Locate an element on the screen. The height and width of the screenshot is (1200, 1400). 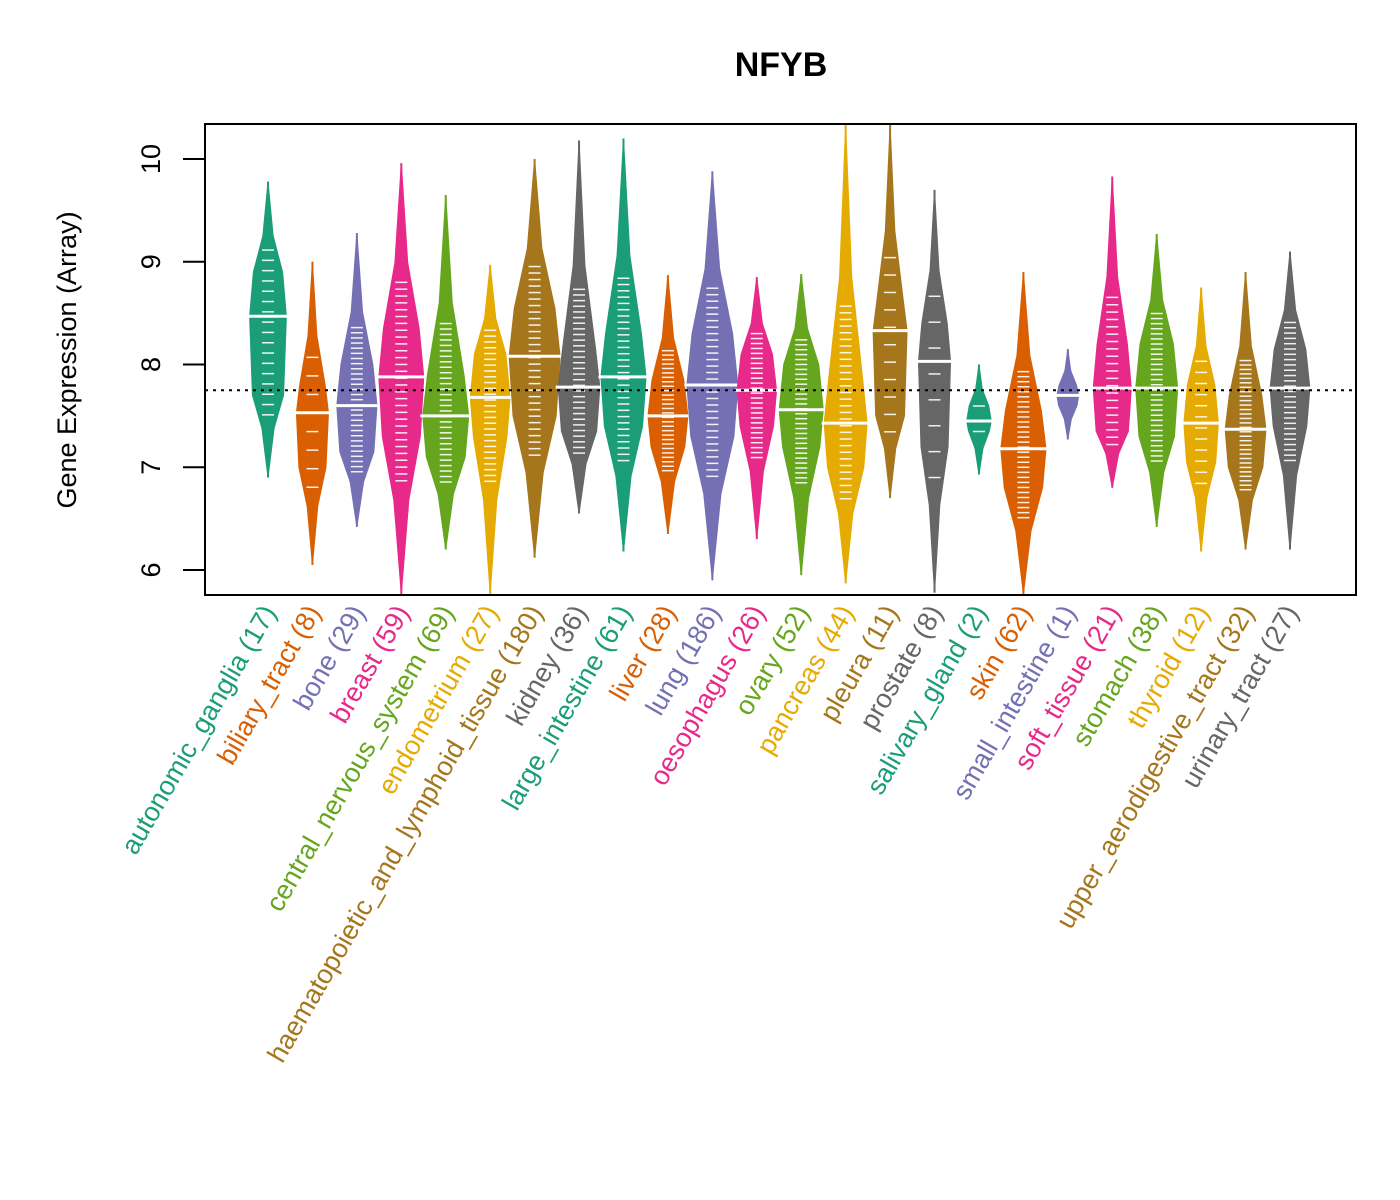
violin-bone is located at coordinates (357, 379).